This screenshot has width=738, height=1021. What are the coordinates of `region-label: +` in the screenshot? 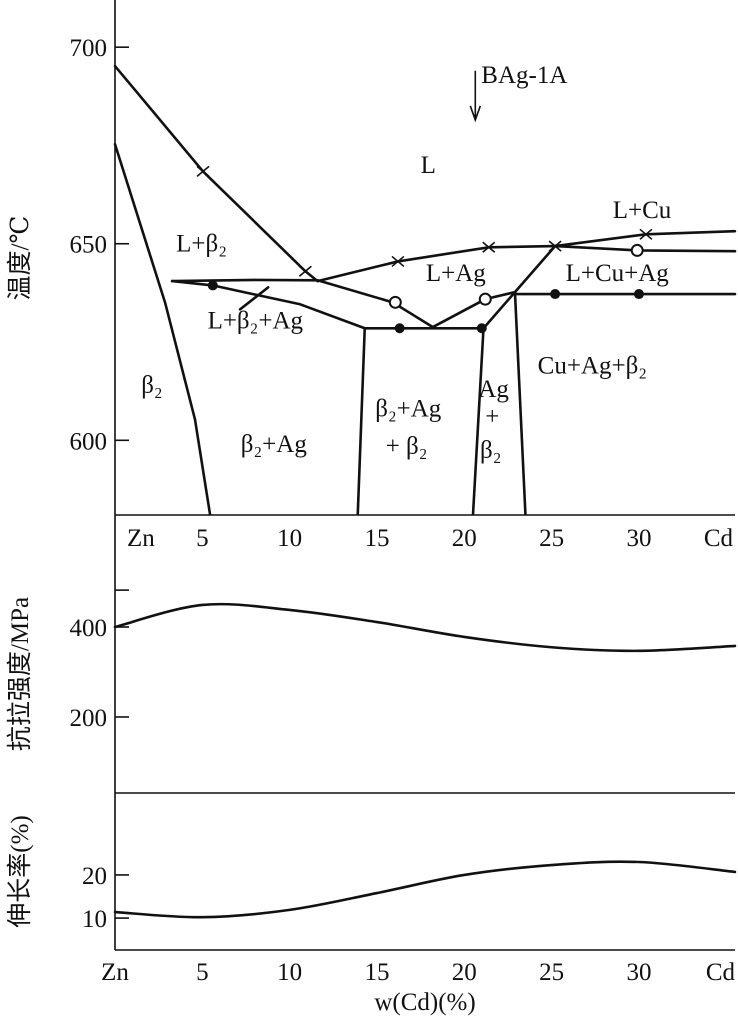 It's located at (492, 417).